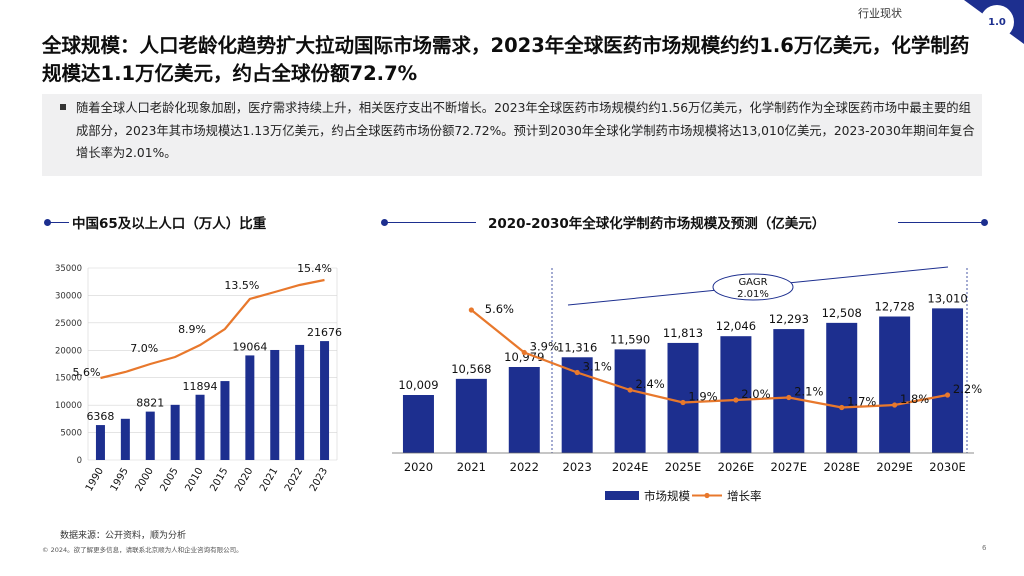  What do you see at coordinates (744, 496) in the screenshot?
I see `legend-label: 增长率` at bounding box center [744, 496].